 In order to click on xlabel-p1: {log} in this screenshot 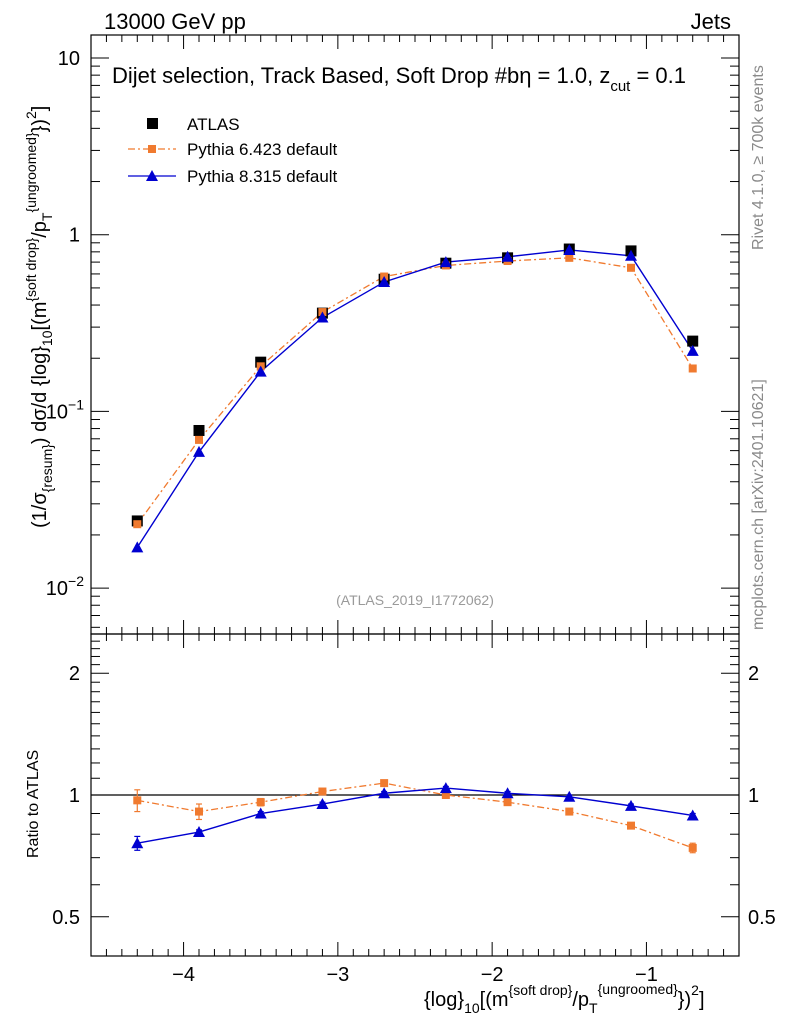, I will do `click(444, 1000)`.